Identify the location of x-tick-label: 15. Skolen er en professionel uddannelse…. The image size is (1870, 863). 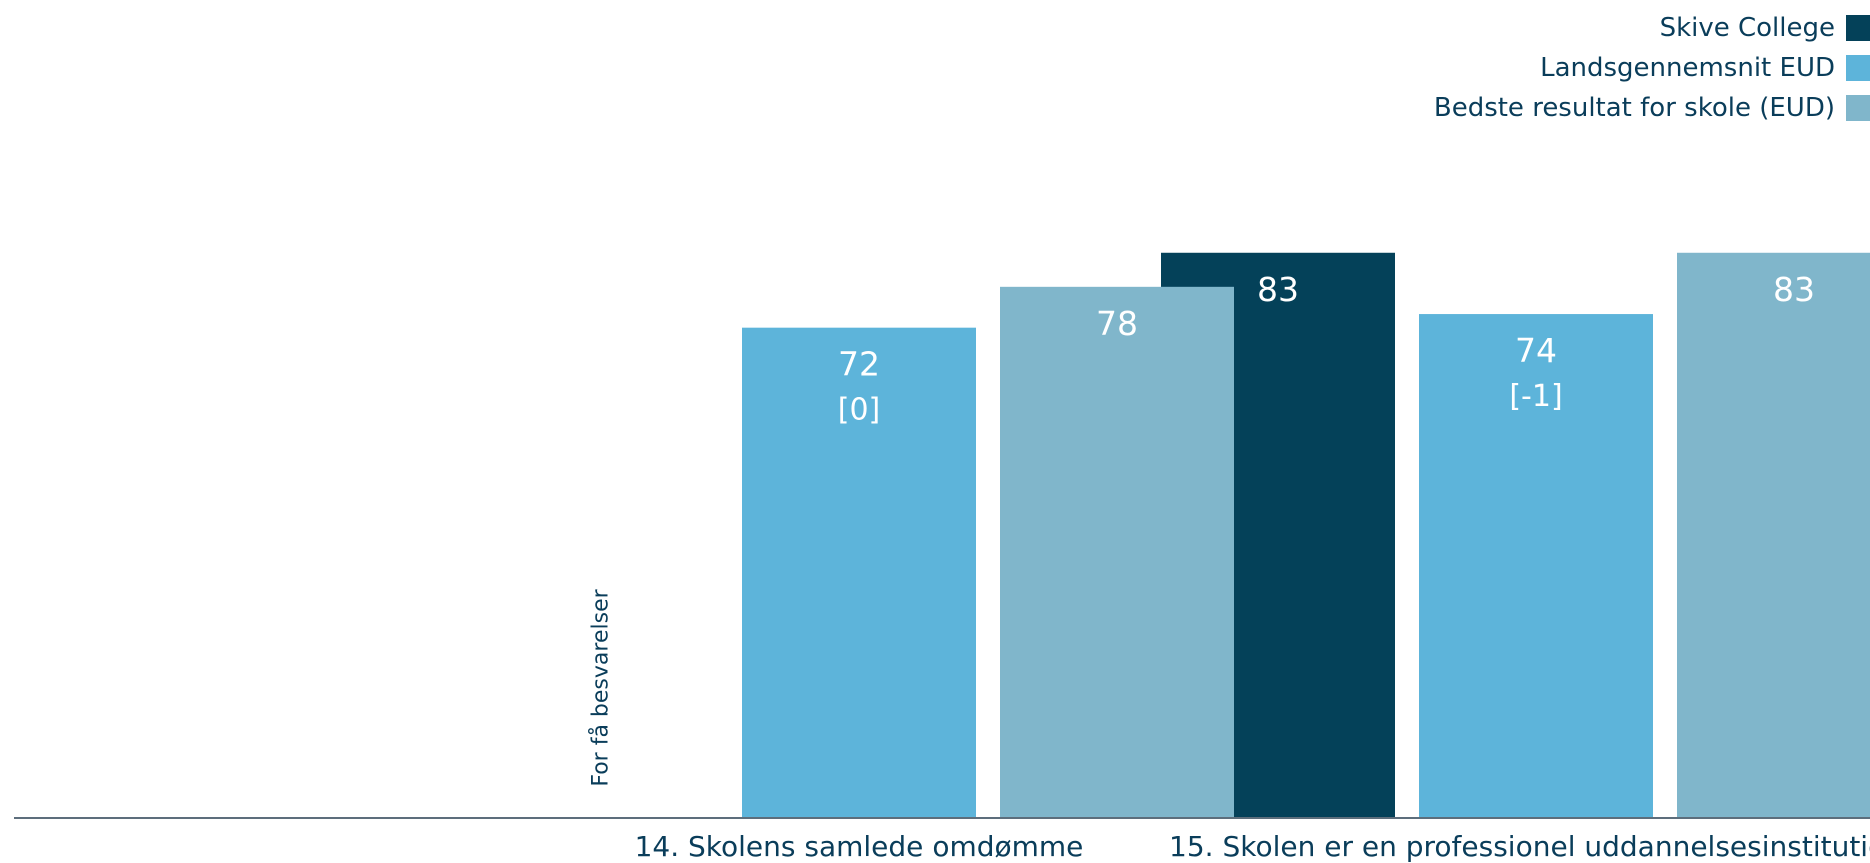
(1519, 846).